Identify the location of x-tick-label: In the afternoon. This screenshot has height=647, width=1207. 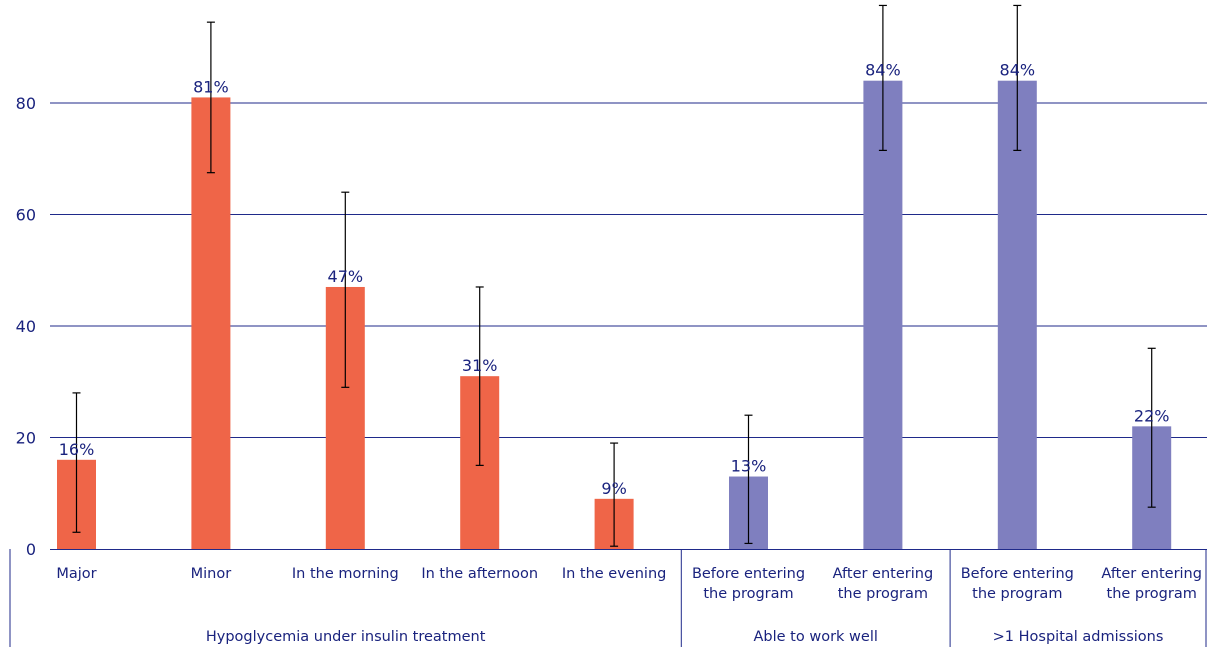
(479, 574).